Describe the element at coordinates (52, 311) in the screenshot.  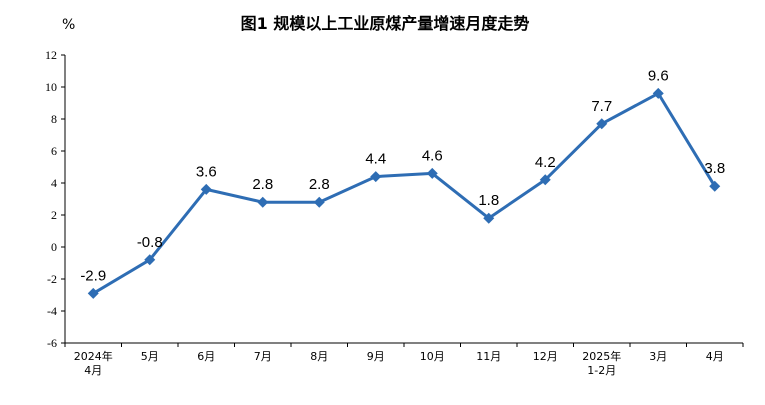
I see `y-tick-label: -4` at that location.